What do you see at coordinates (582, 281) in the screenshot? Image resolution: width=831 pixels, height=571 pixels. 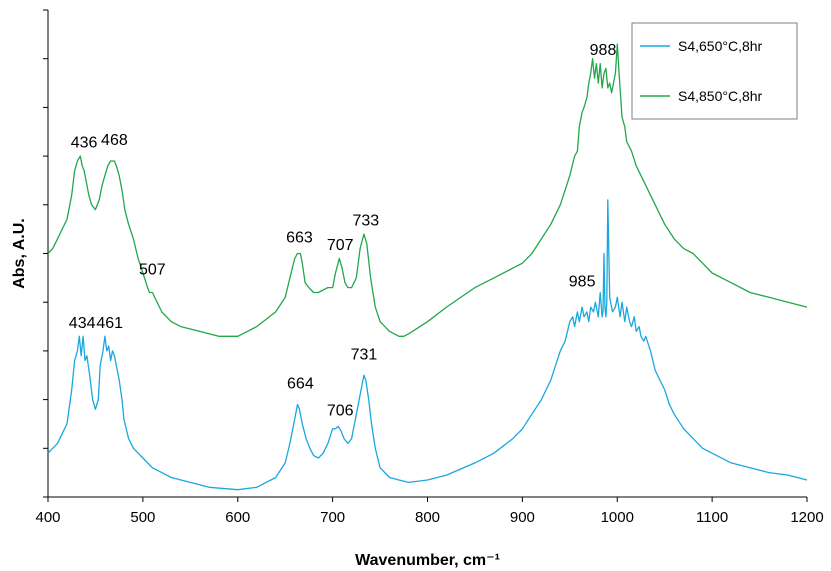 I see `peak-label: 985` at bounding box center [582, 281].